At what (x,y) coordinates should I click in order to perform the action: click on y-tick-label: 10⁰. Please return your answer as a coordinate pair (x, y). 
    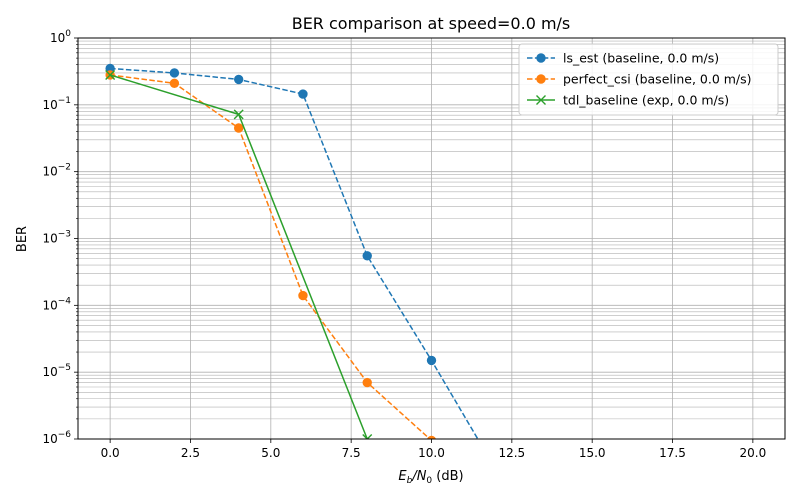
    Looking at the image, I should click on (60, 37).